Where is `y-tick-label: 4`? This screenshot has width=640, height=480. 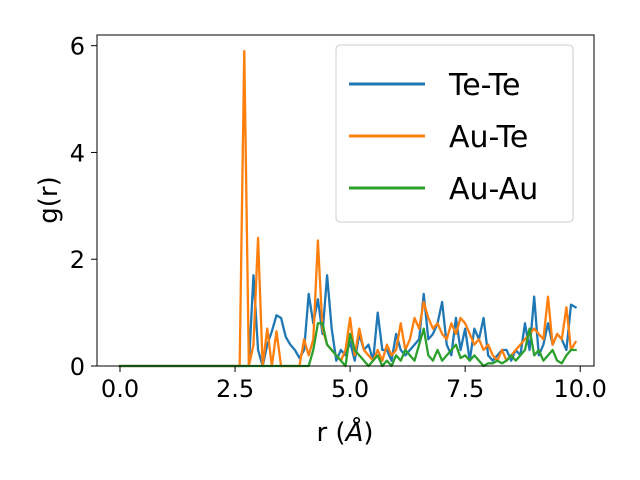
y-tick-label: 4 is located at coordinates (77, 153).